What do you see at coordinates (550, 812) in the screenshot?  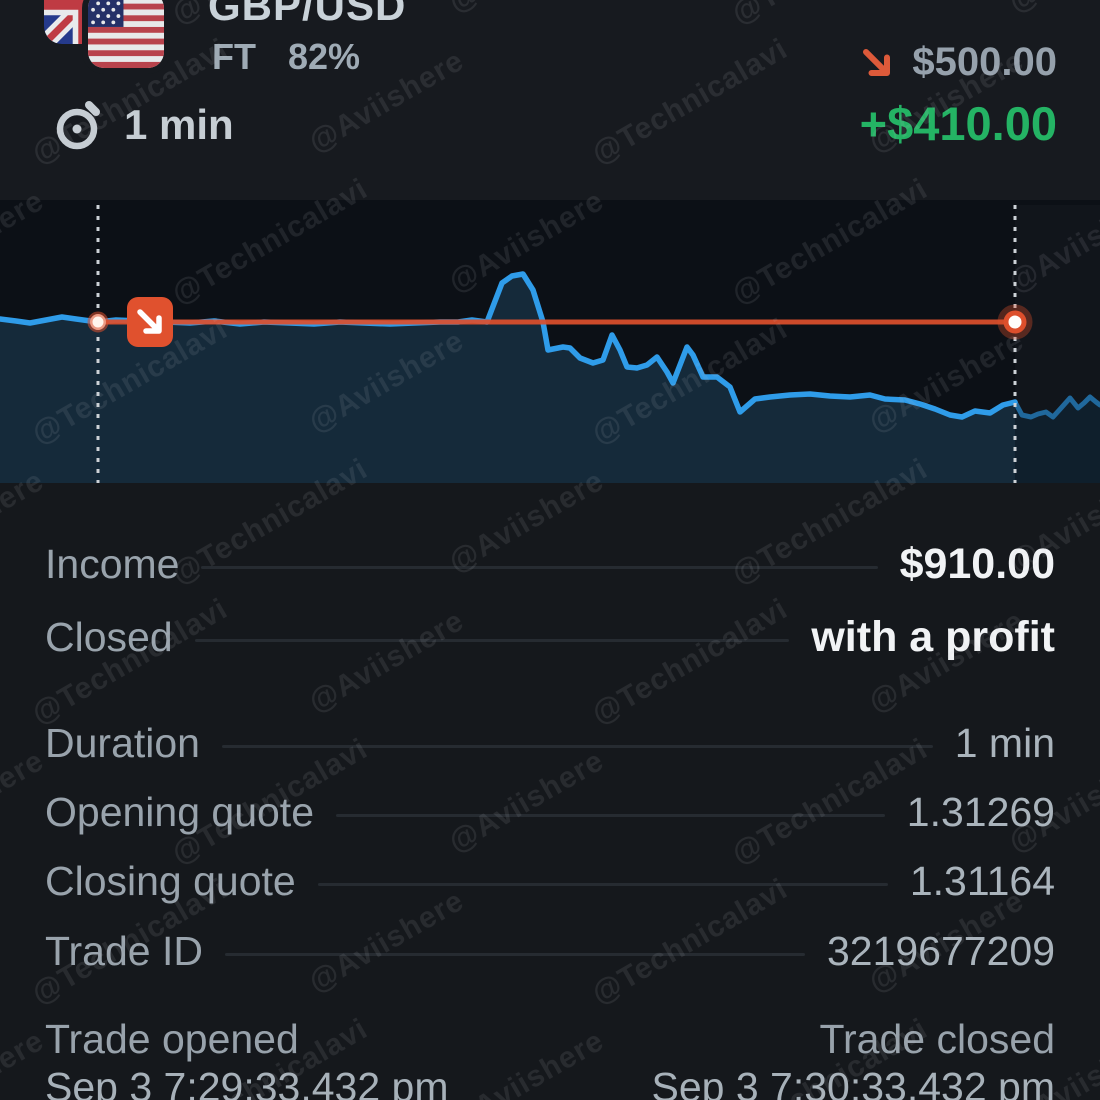 I see `row-opening-quote: Opening quote 1.31269` at bounding box center [550, 812].